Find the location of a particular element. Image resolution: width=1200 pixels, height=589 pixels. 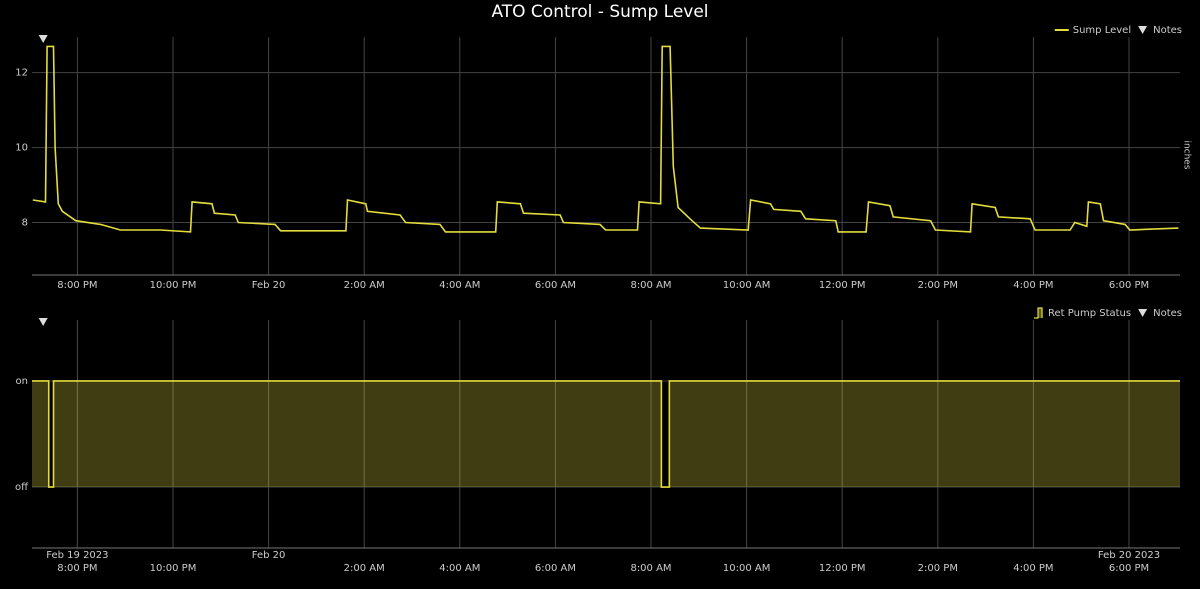

chart-title: ATO Control - Sump Level is located at coordinates (599, 12).